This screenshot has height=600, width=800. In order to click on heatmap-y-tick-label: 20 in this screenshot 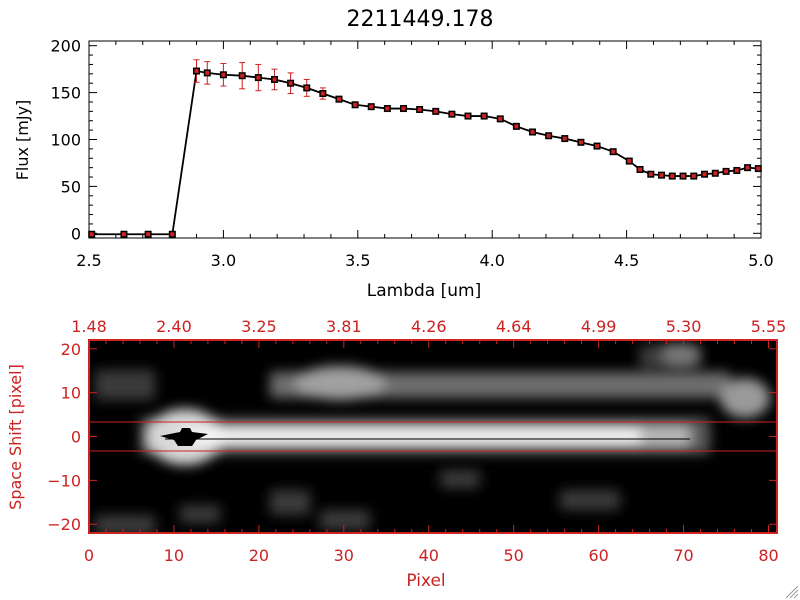, I will do `click(71, 349)`.